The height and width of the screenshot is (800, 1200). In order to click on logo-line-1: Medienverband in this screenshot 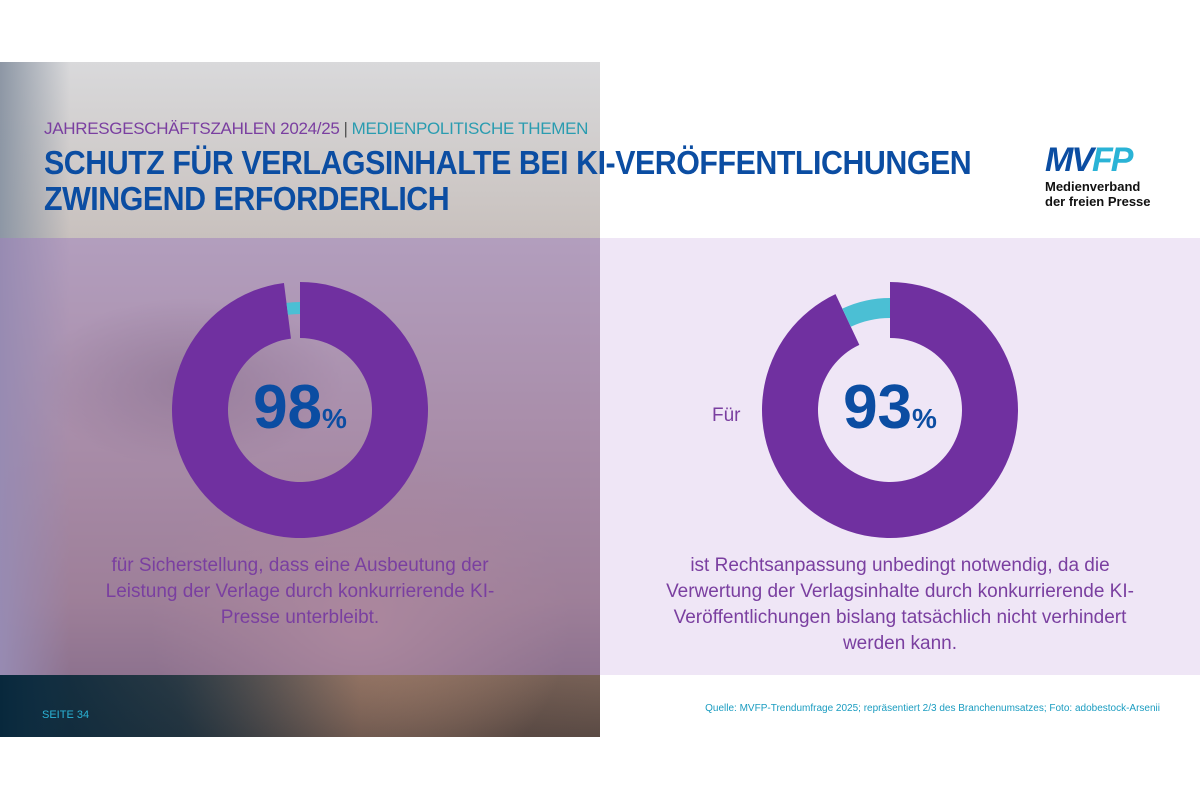, I will do `click(1093, 186)`.